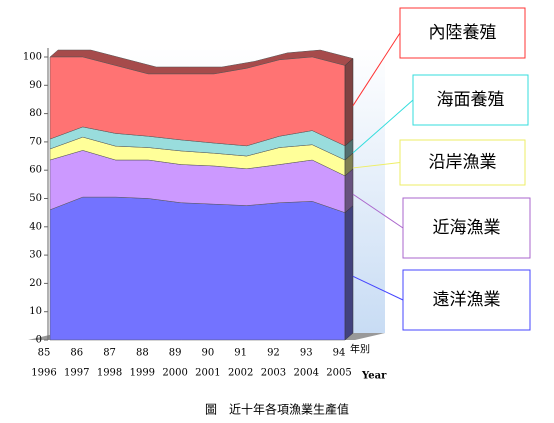  Describe the element at coordinates (142, 373) in the screenshot. I see `x-tick-label-year: 1999` at that location.